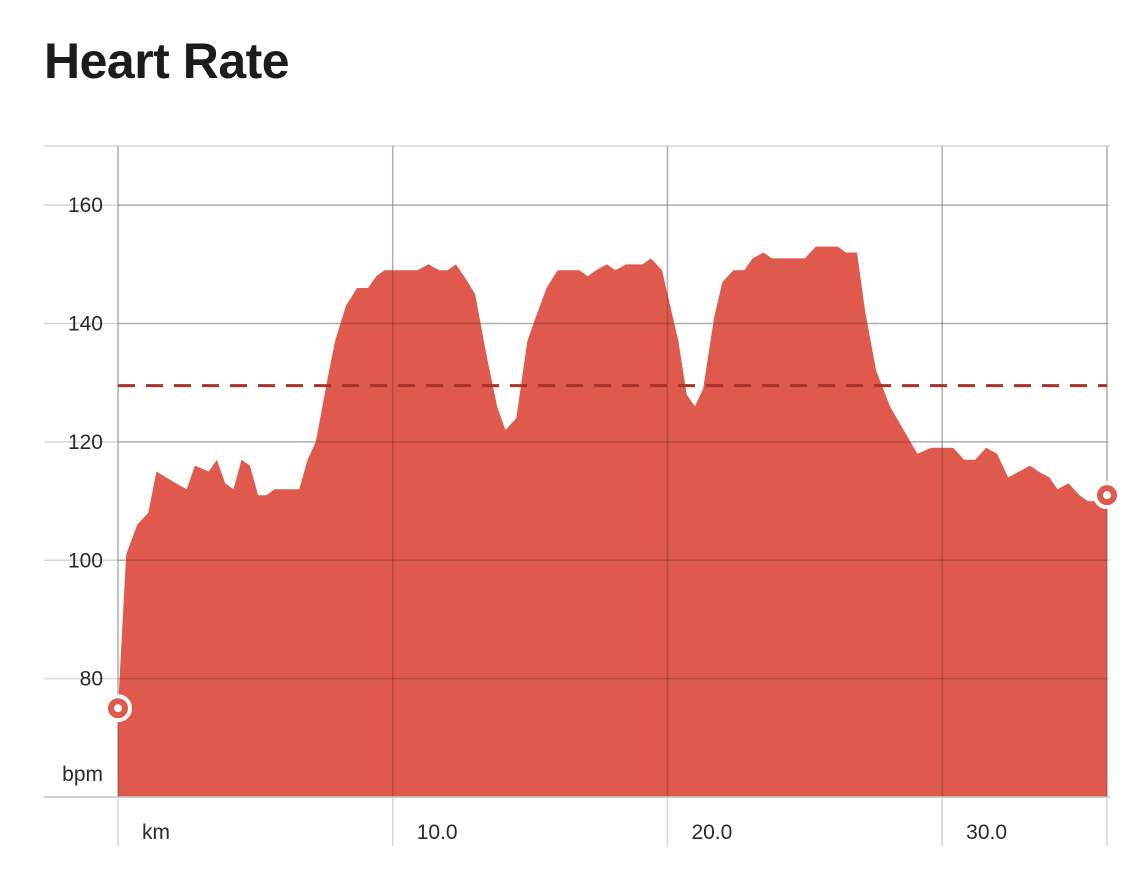  What do you see at coordinates (85, 205) in the screenshot?
I see `y-tick-label: 160` at bounding box center [85, 205].